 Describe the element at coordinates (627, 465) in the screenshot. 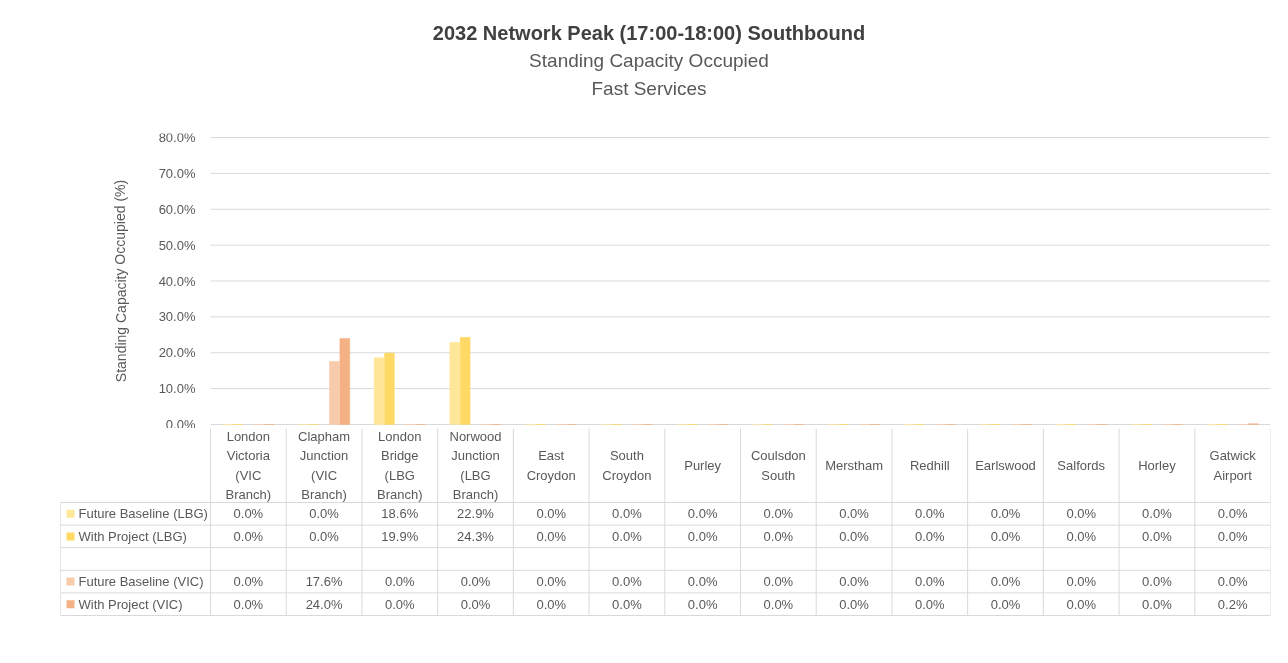

I see `x-tick-label: South Croydon` at that location.